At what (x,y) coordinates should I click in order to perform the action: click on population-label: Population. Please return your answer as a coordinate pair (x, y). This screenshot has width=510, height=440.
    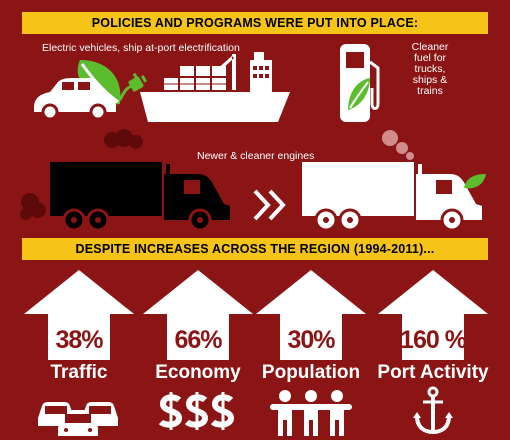
    Looking at the image, I should click on (311, 372).